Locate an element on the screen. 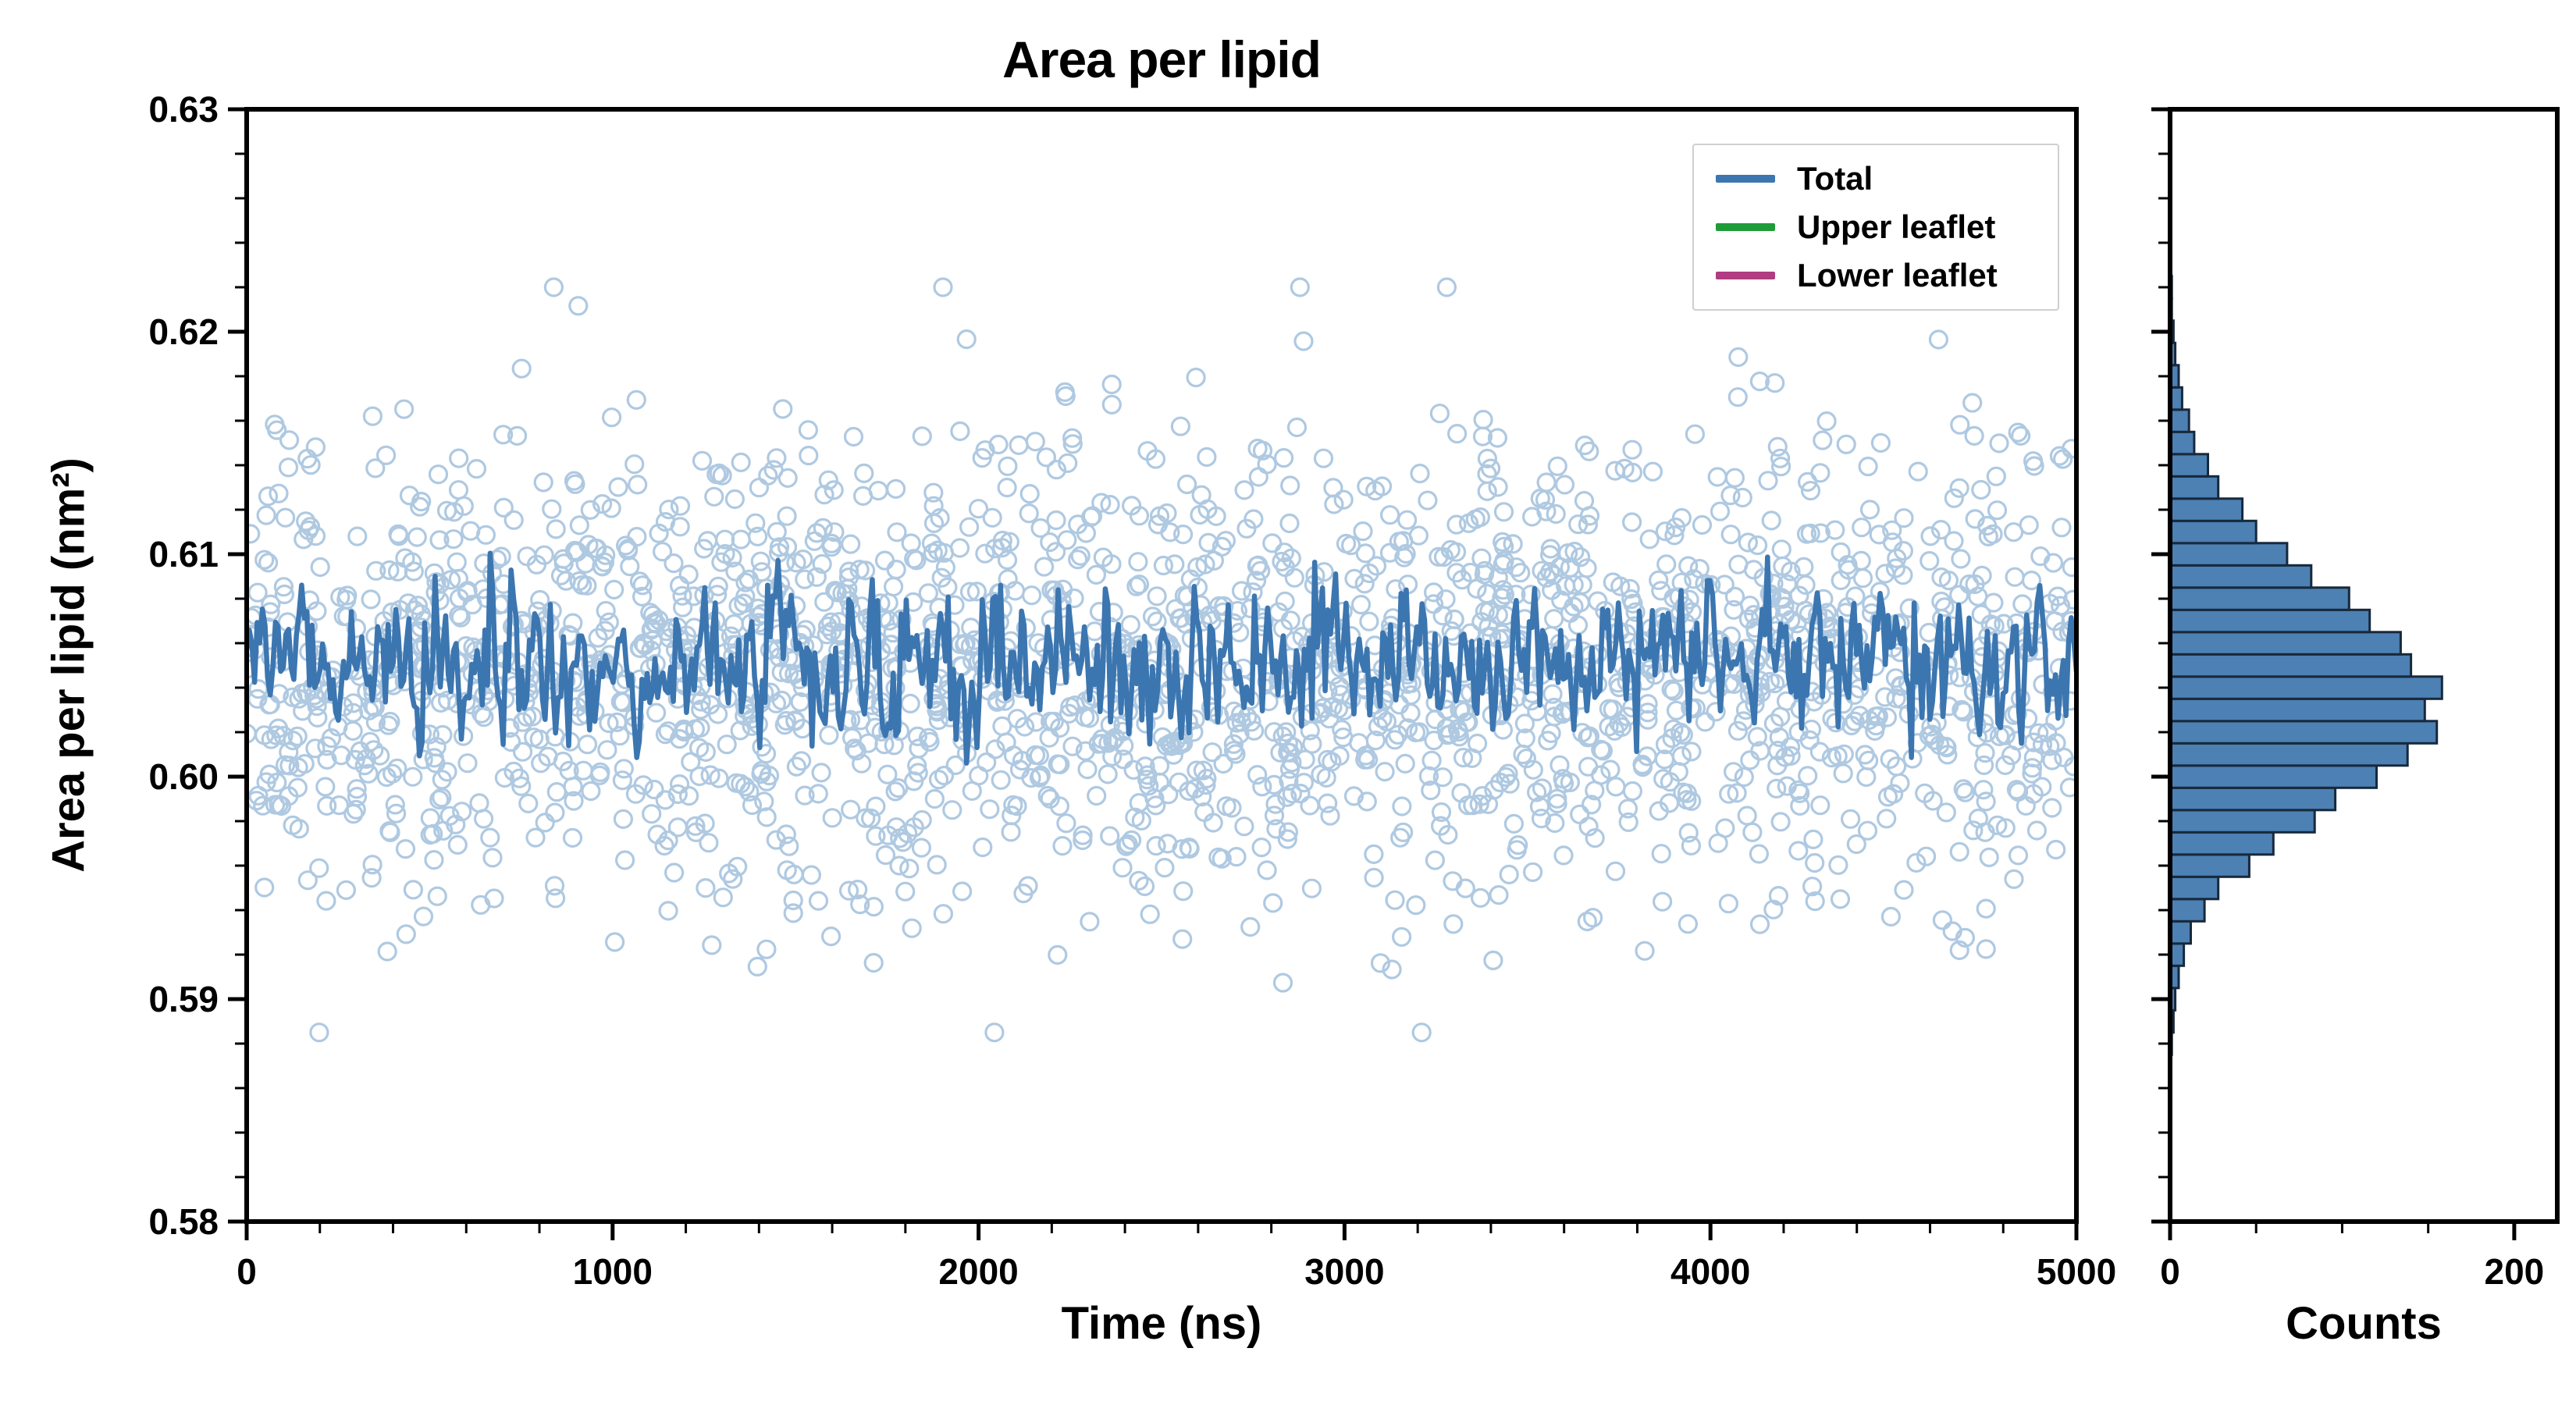 The image size is (2576, 1405). legend-entry-lower-leaflet: Lower leaflet is located at coordinates (1876, 275).